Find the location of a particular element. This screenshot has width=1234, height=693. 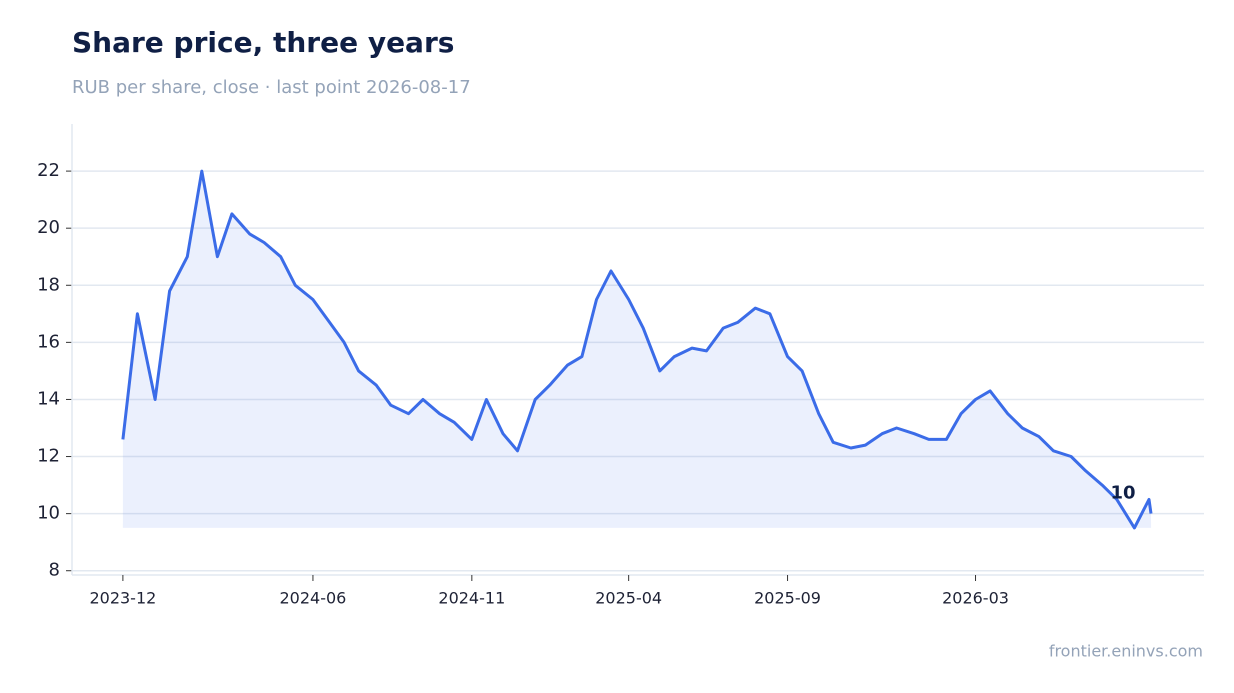

x-tick-label: 2024-11 is located at coordinates (471, 598).